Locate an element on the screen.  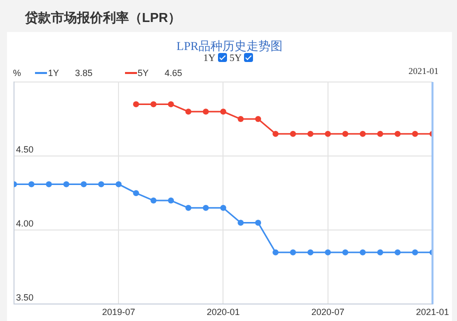
text: 4.65 is located at coordinates (173, 73).